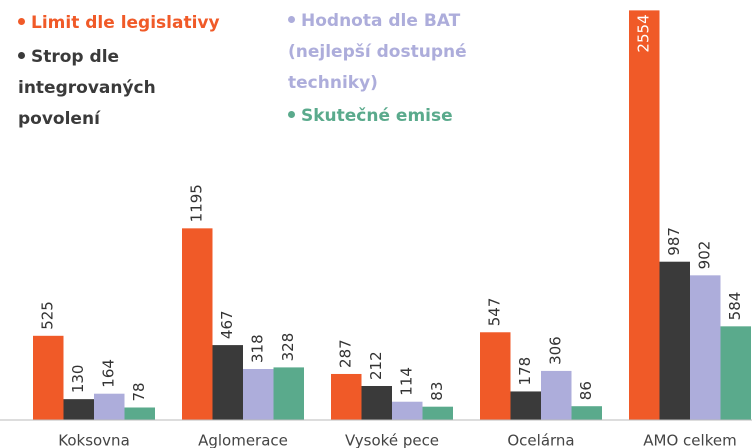 This screenshot has width=752, height=448. I want to click on legend-item: Limit dle legislativy, so click(143, 23).